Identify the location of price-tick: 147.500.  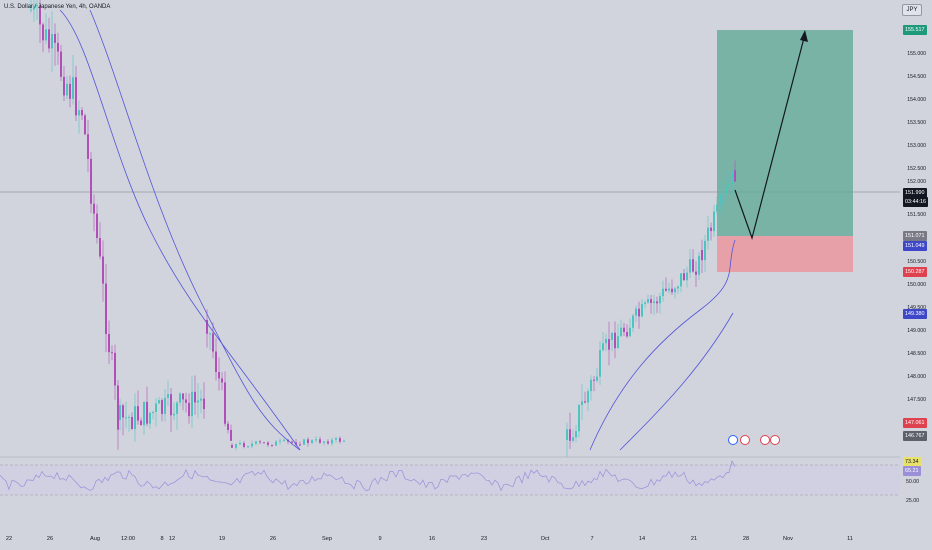
(916, 400).